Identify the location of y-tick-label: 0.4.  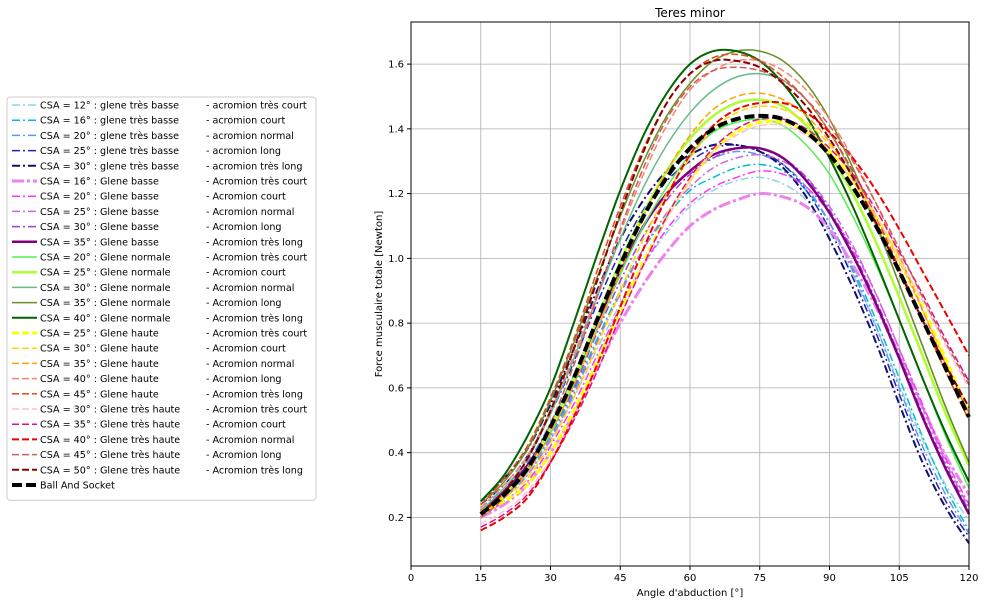
(396, 453).